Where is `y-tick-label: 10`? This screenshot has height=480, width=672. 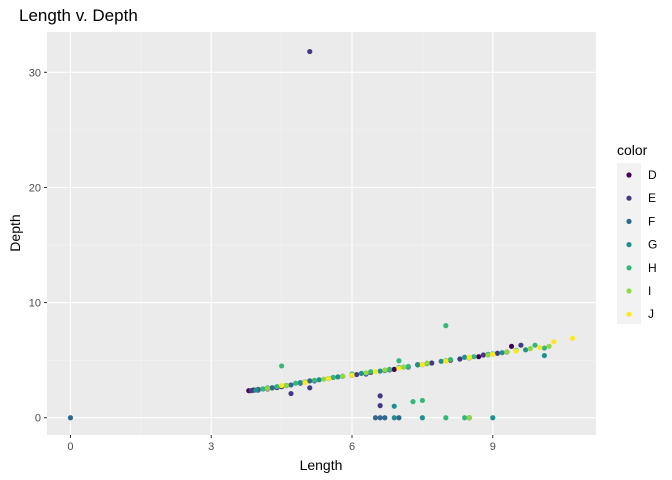
y-tick-label: 10 is located at coordinates (35, 304).